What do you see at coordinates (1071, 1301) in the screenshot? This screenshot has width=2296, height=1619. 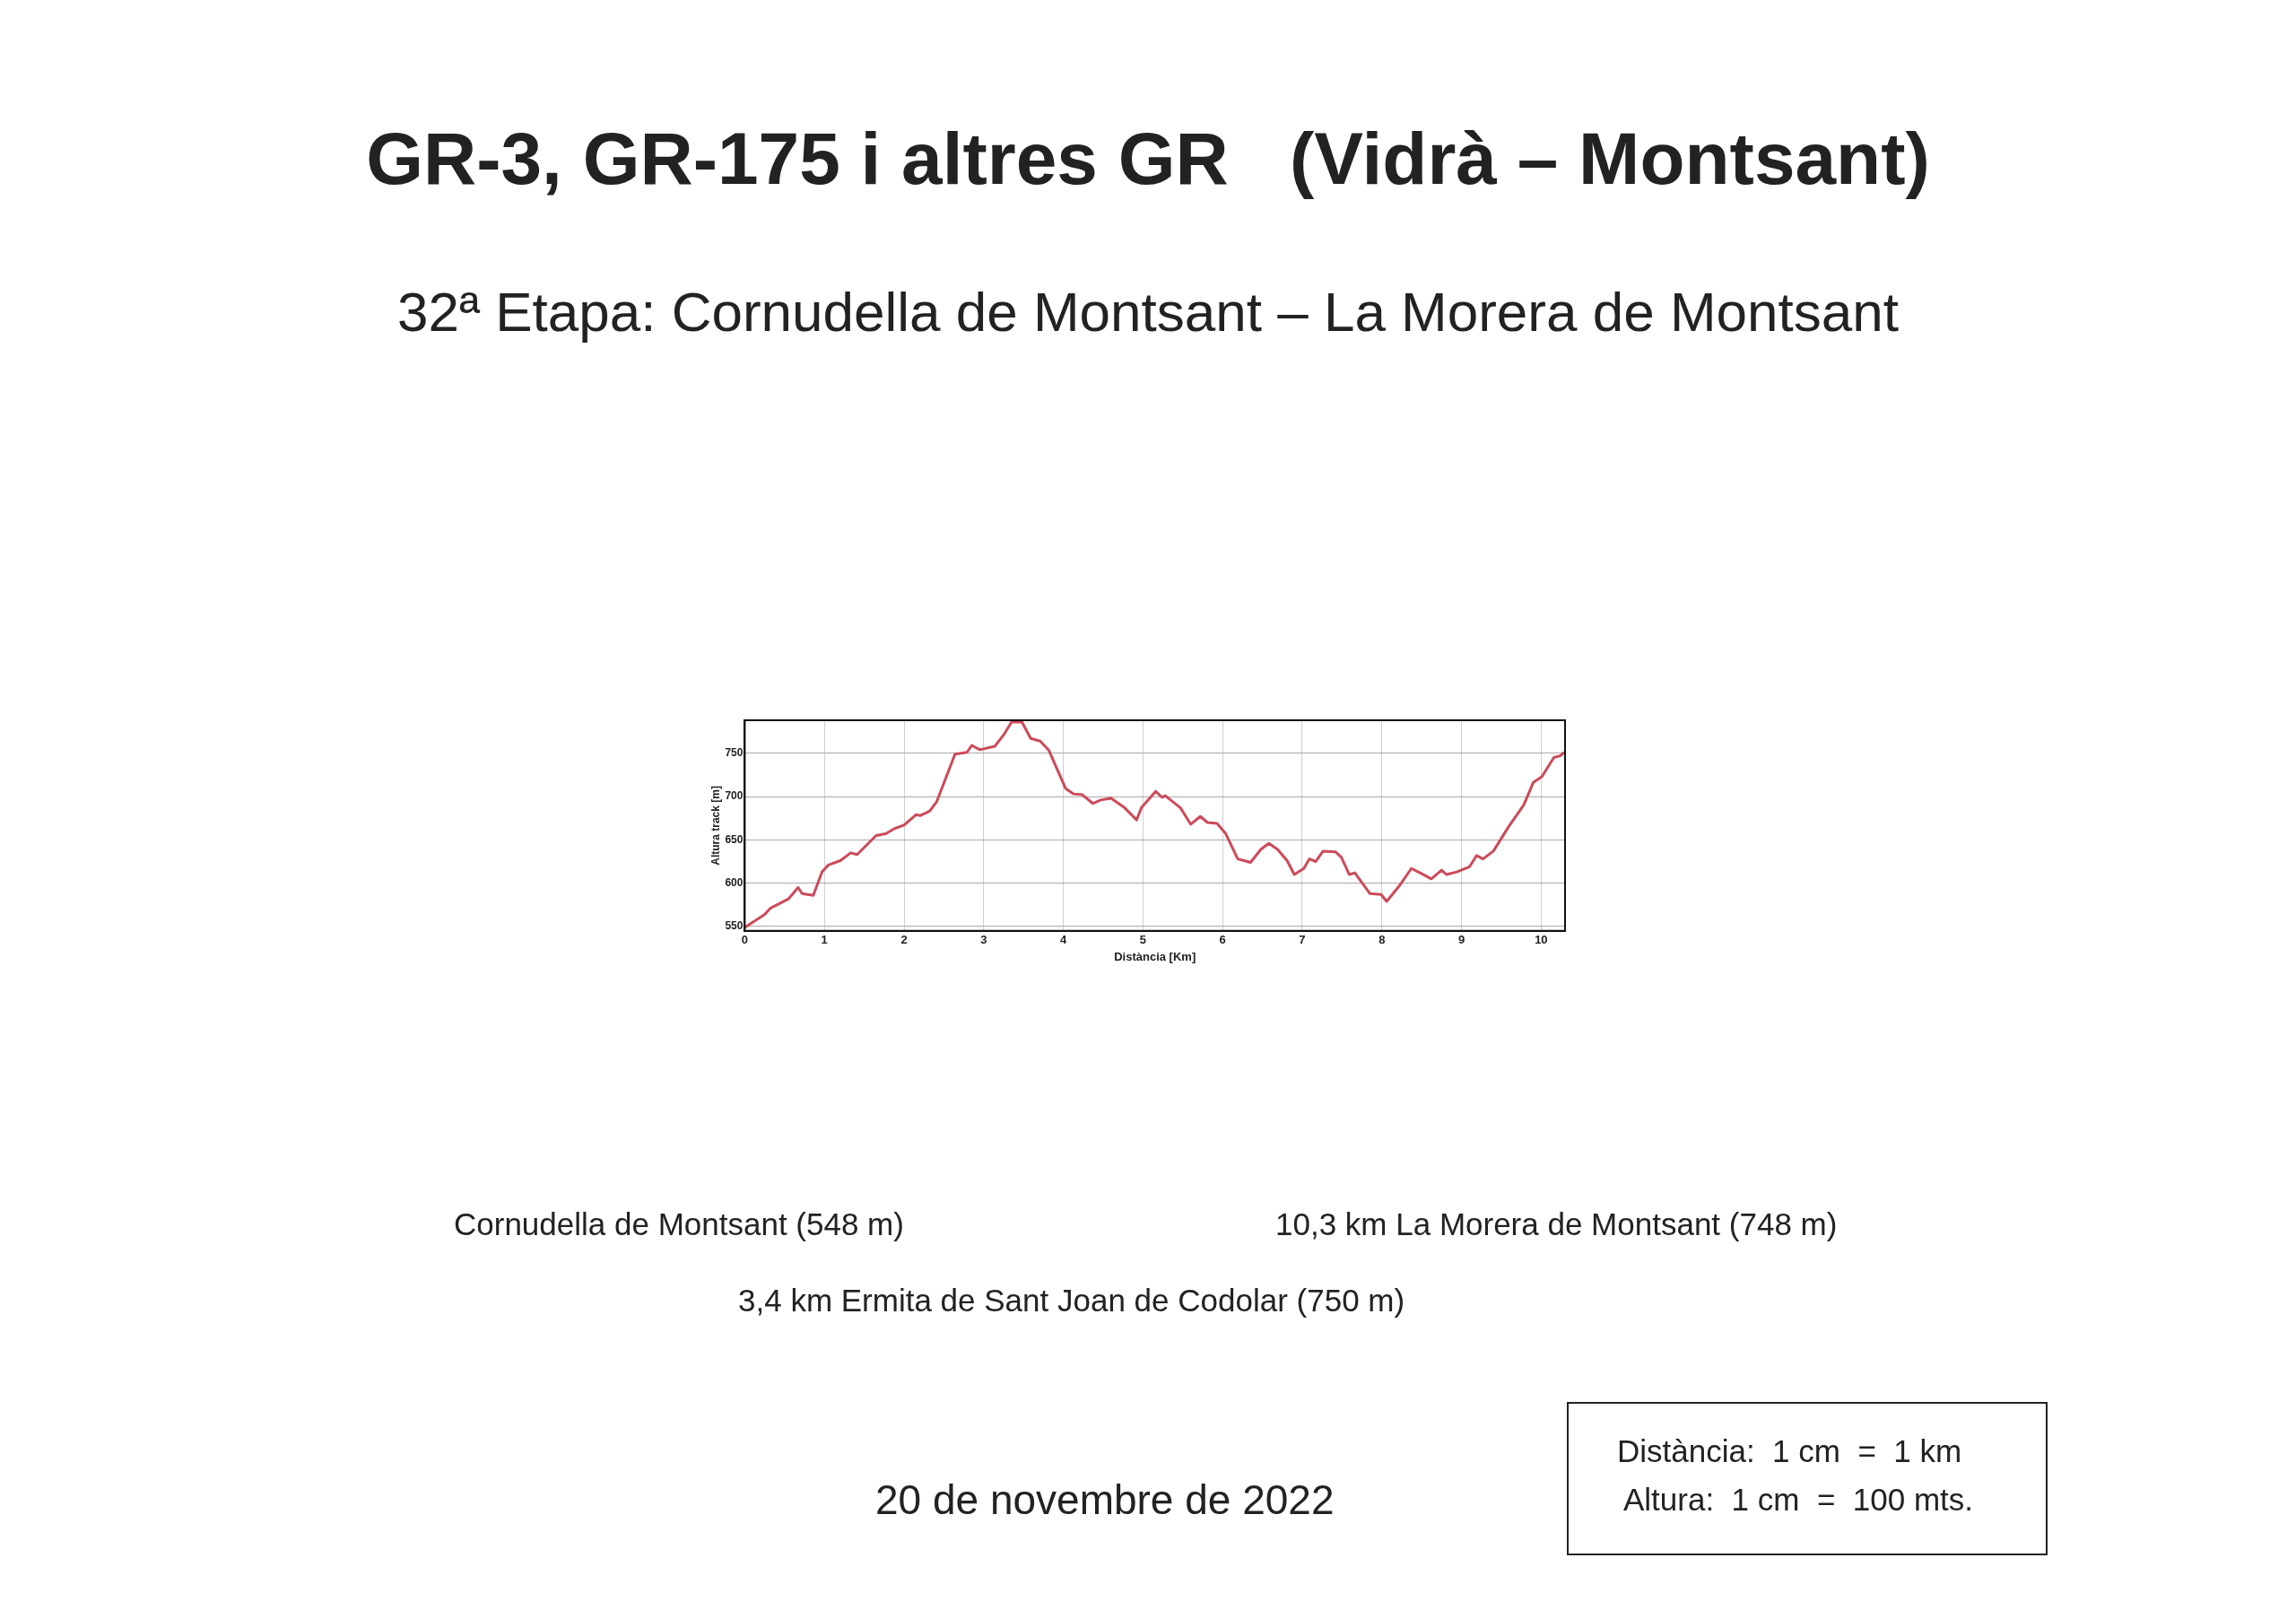 I see `text: 3,4 km Ermita de Sant Joan de Codolar (750 m)` at bounding box center [1071, 1301].